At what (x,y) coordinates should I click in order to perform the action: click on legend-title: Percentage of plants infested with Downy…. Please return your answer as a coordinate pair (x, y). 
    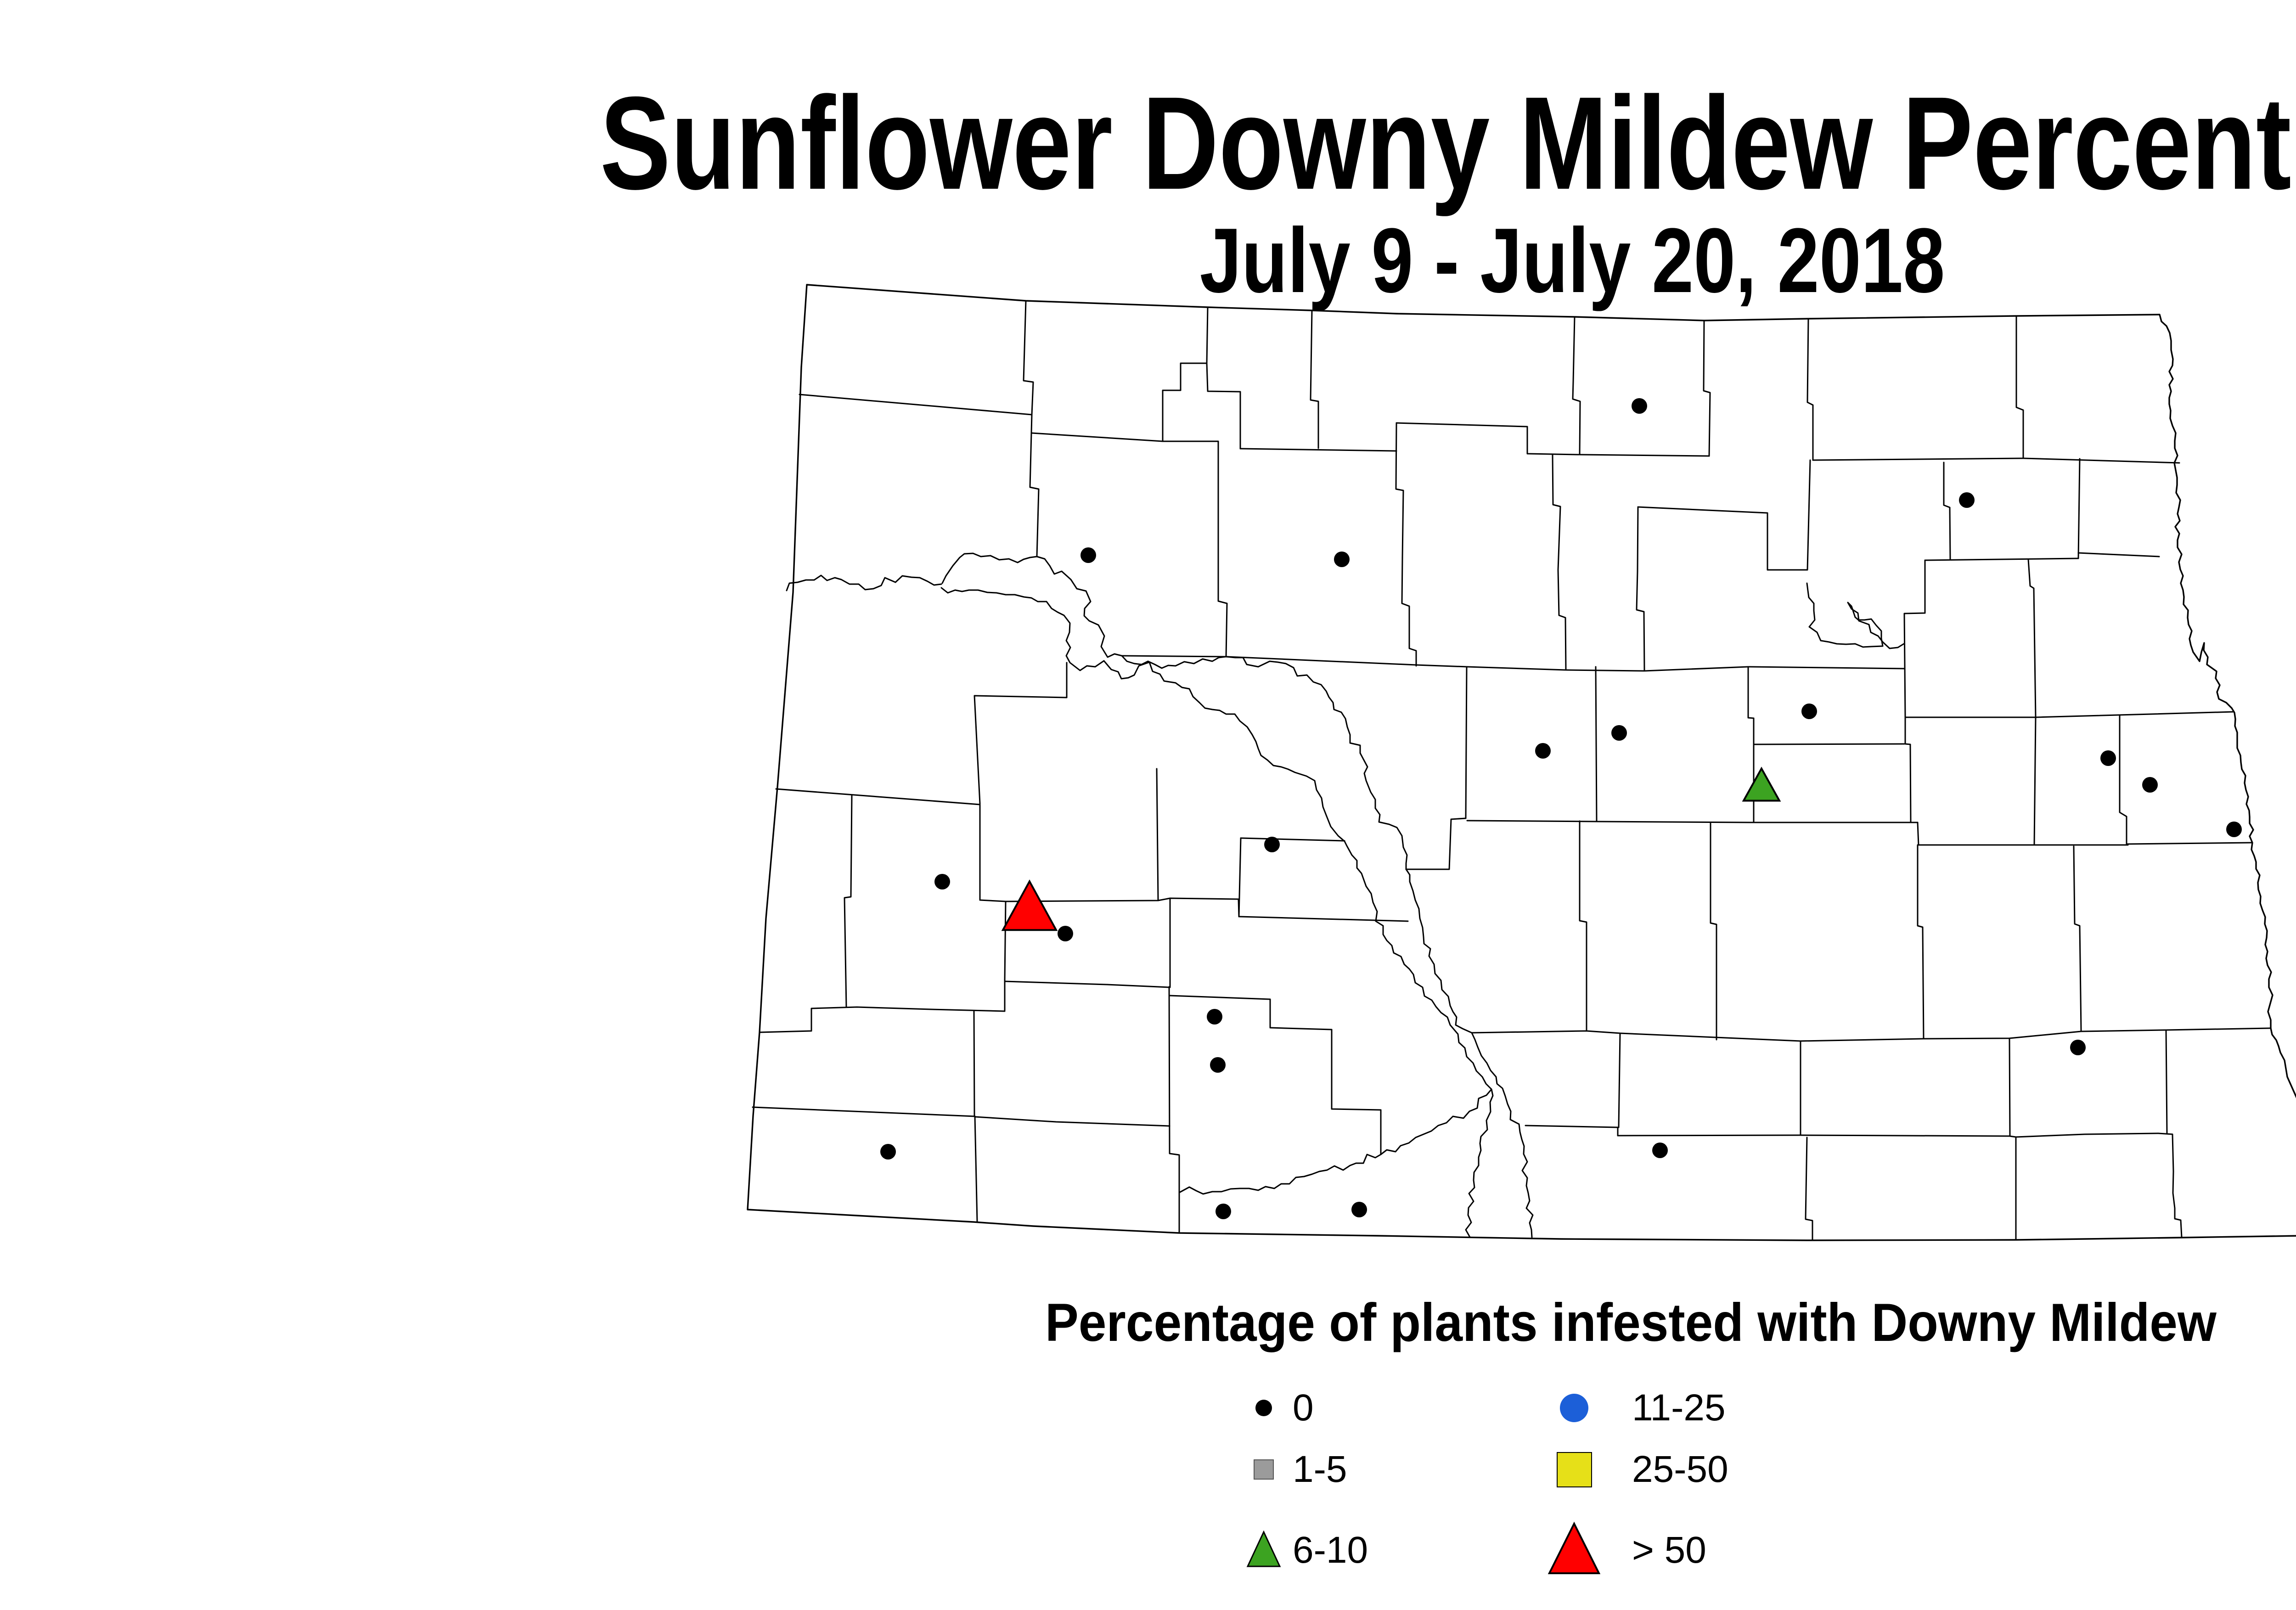
    Looking at the image, I should click on (1631, 1322).